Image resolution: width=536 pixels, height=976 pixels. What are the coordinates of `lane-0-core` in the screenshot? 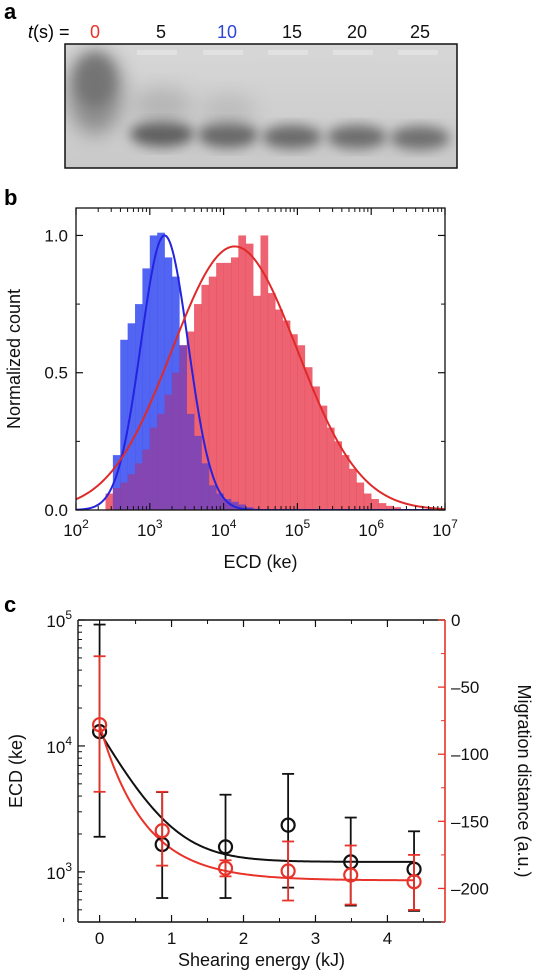 It's located at (95, 80).